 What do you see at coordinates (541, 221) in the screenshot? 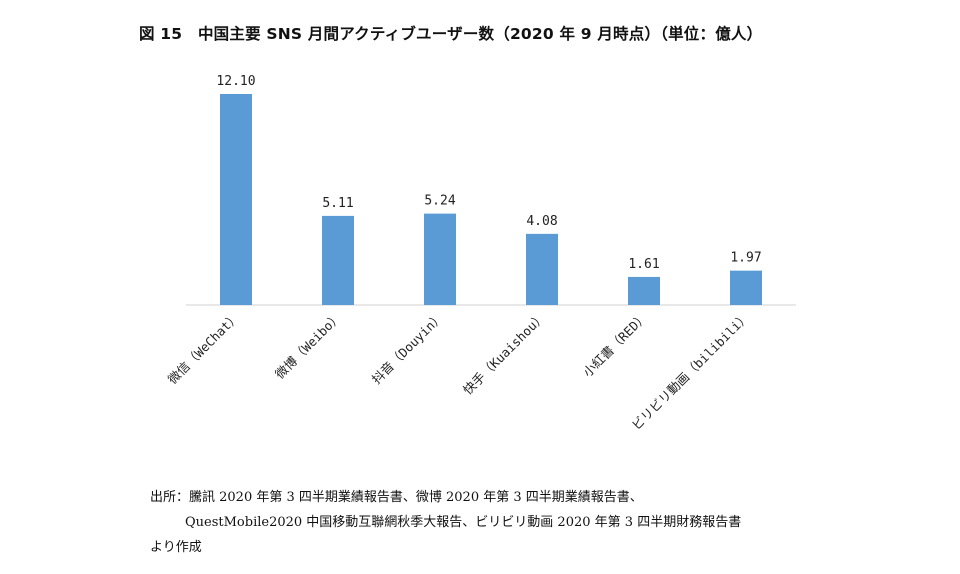
I see `data-label-3: 4.08` at bounding box center [541, 221].